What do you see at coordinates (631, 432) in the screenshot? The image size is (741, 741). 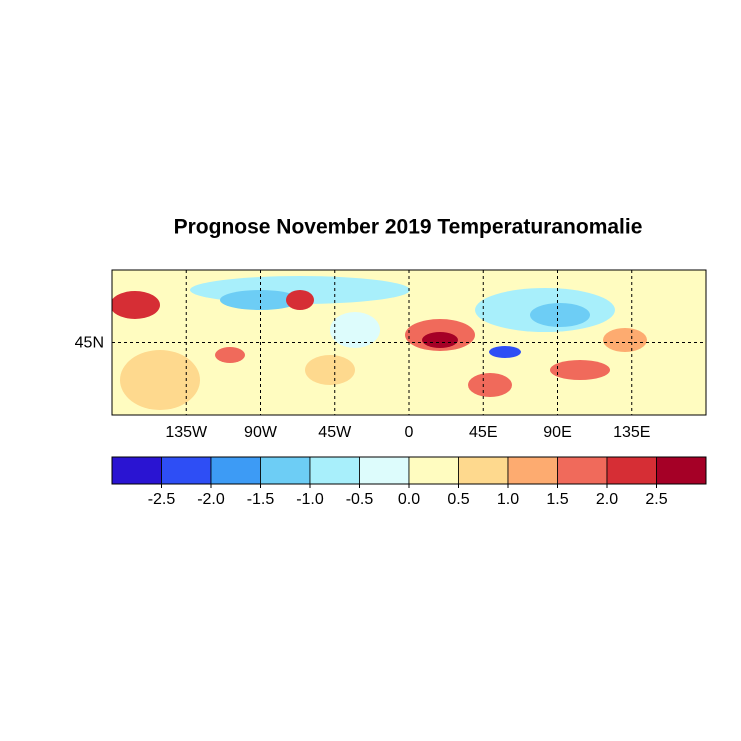 I see `x-tick-label: 135E` at bounding box center [631, 432].